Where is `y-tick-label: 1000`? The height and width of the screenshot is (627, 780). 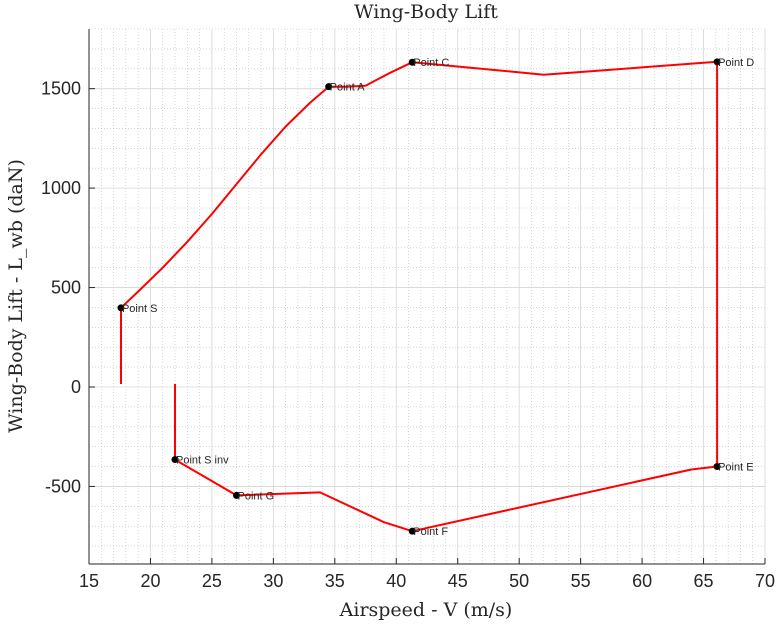 y-tick-label: 1000 is located at coordinates (61, 188).